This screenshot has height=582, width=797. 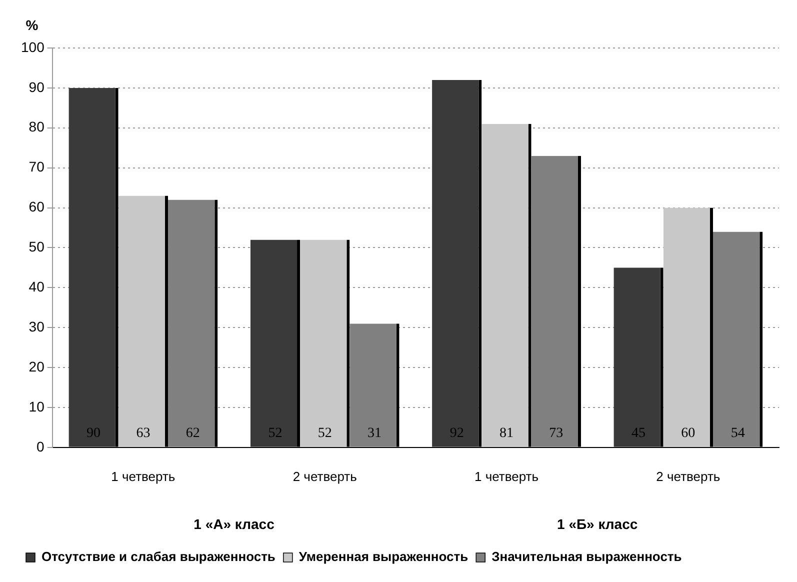 What do you see at coordinates (36, 246) in the screenshot?
I see `y-tick-label: 50` at bounding box center [36, 246].